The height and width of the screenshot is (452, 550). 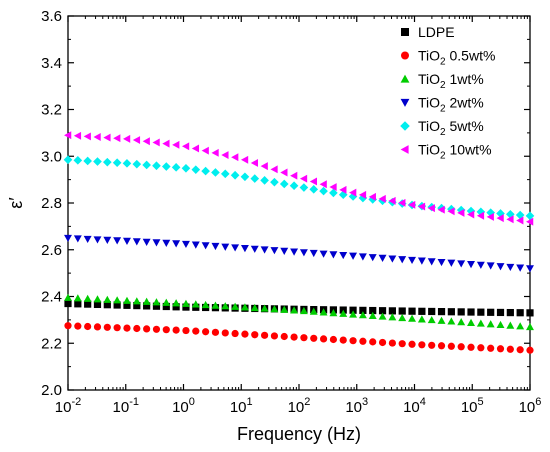 I want to click on x-tick-label: 10⁻², so click(x=68, y=406).